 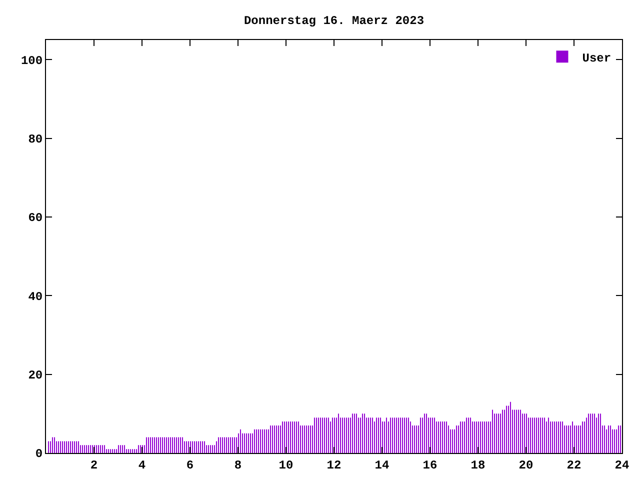 What do you see at coordinates (334, 21) in the screenshot?
I see `chart-title: Donnerstag 16. Maerz 2023` at bounding box center [334, 21].